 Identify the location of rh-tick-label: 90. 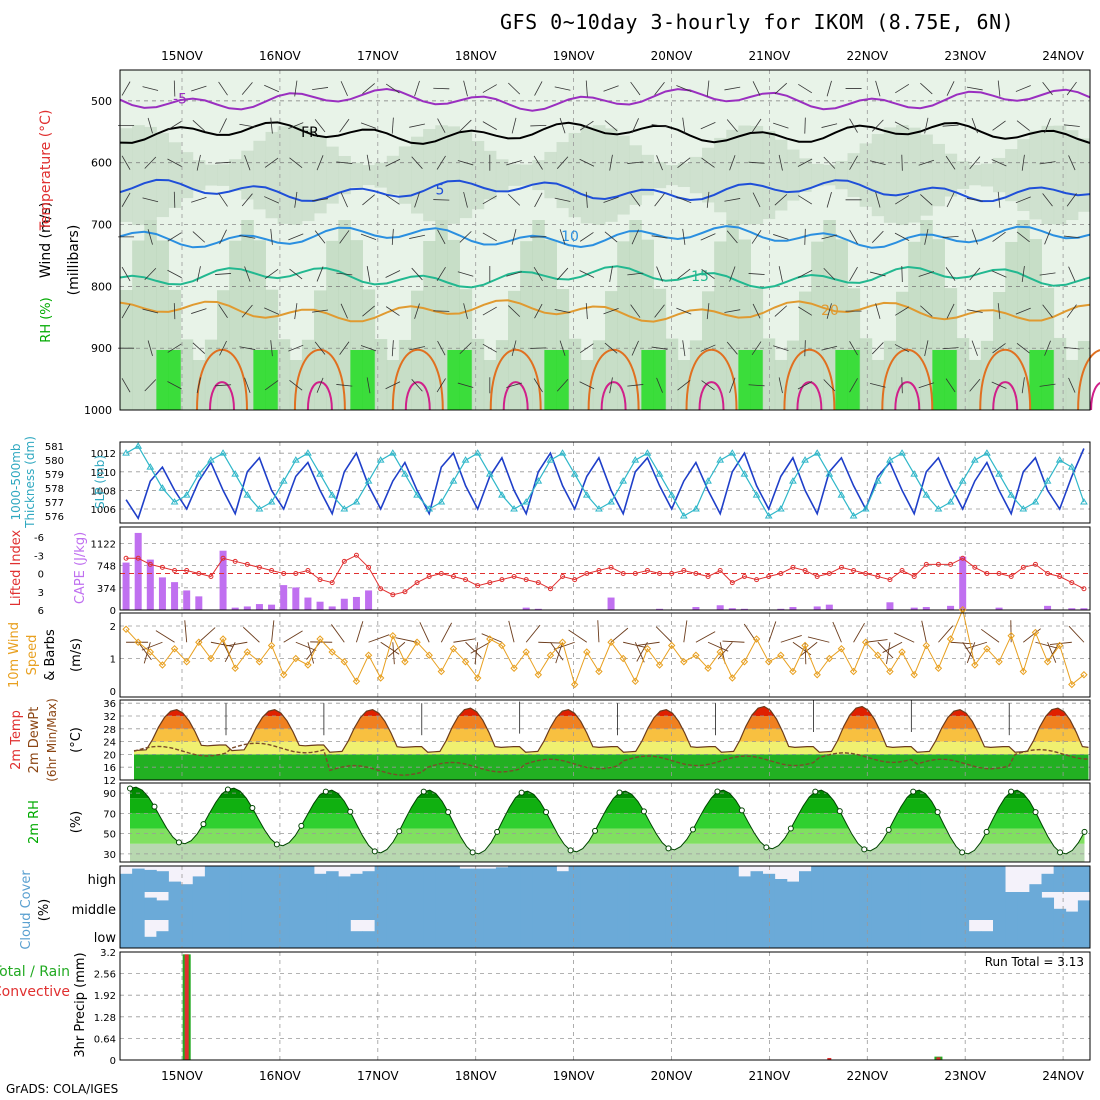
(109, 794).